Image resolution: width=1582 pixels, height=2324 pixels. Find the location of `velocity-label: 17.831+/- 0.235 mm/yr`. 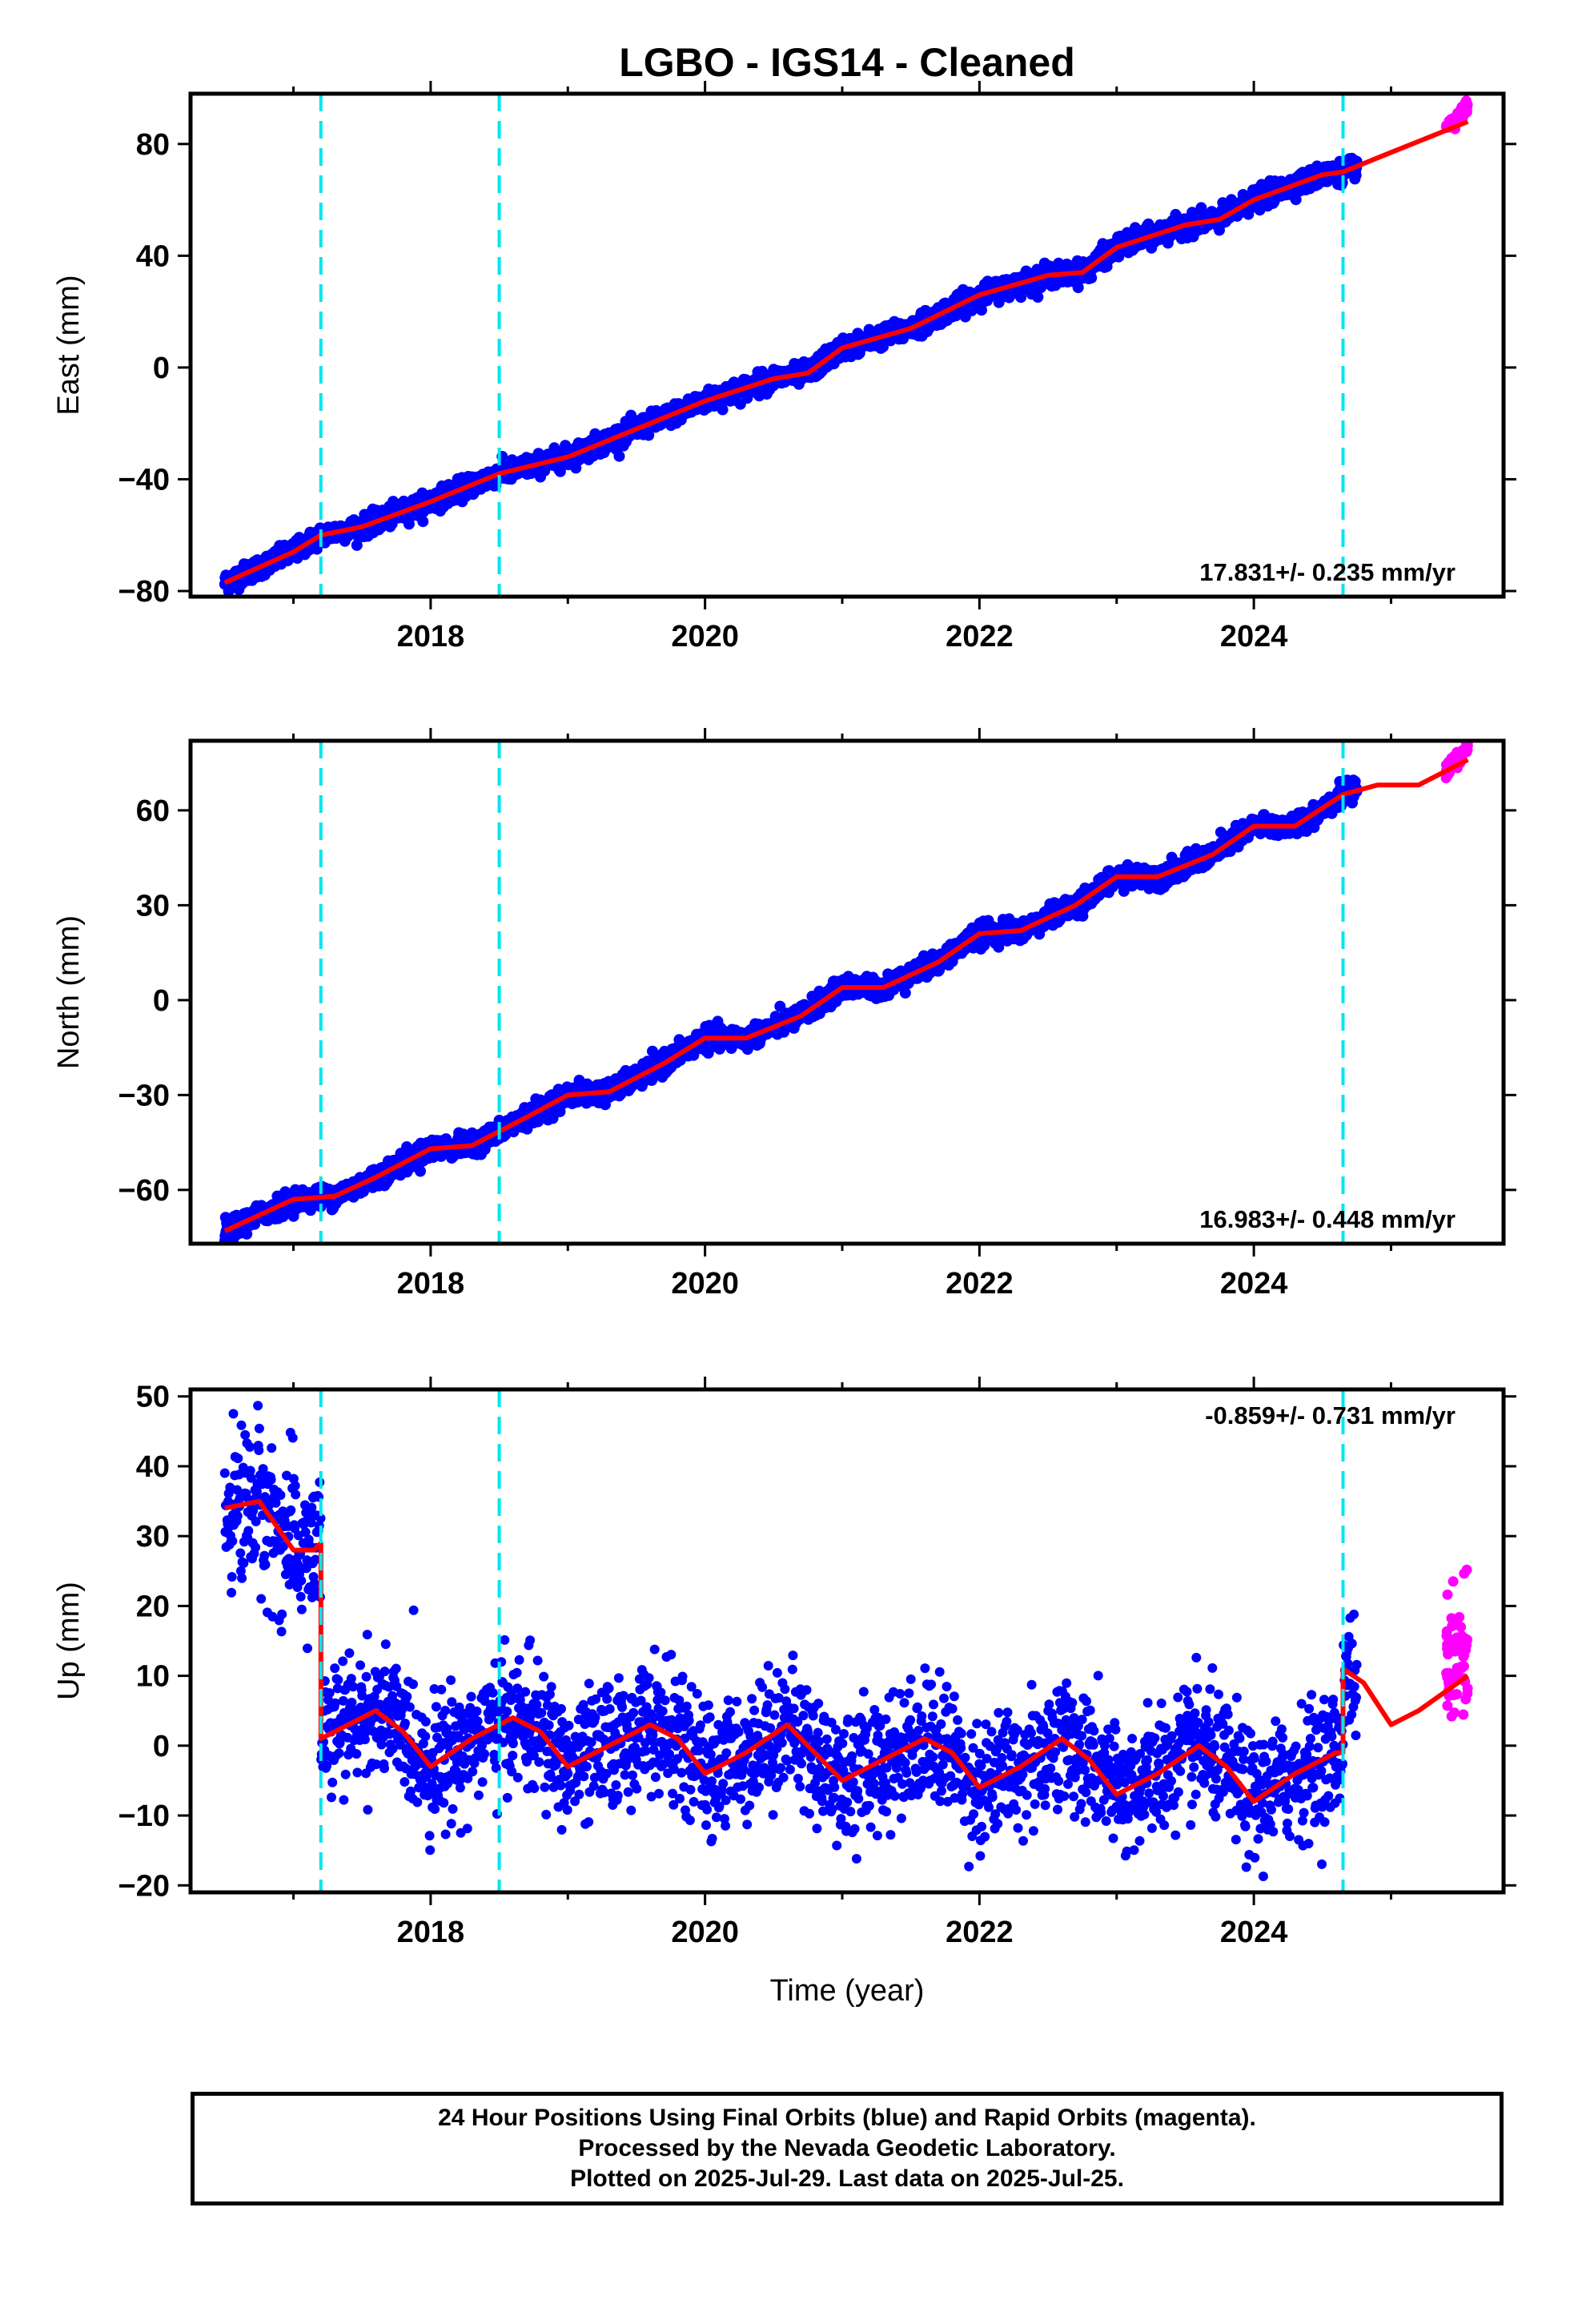

velocity-label: 17.831+/- 0.235 mm/yr is located at coordinates (1328, 572).